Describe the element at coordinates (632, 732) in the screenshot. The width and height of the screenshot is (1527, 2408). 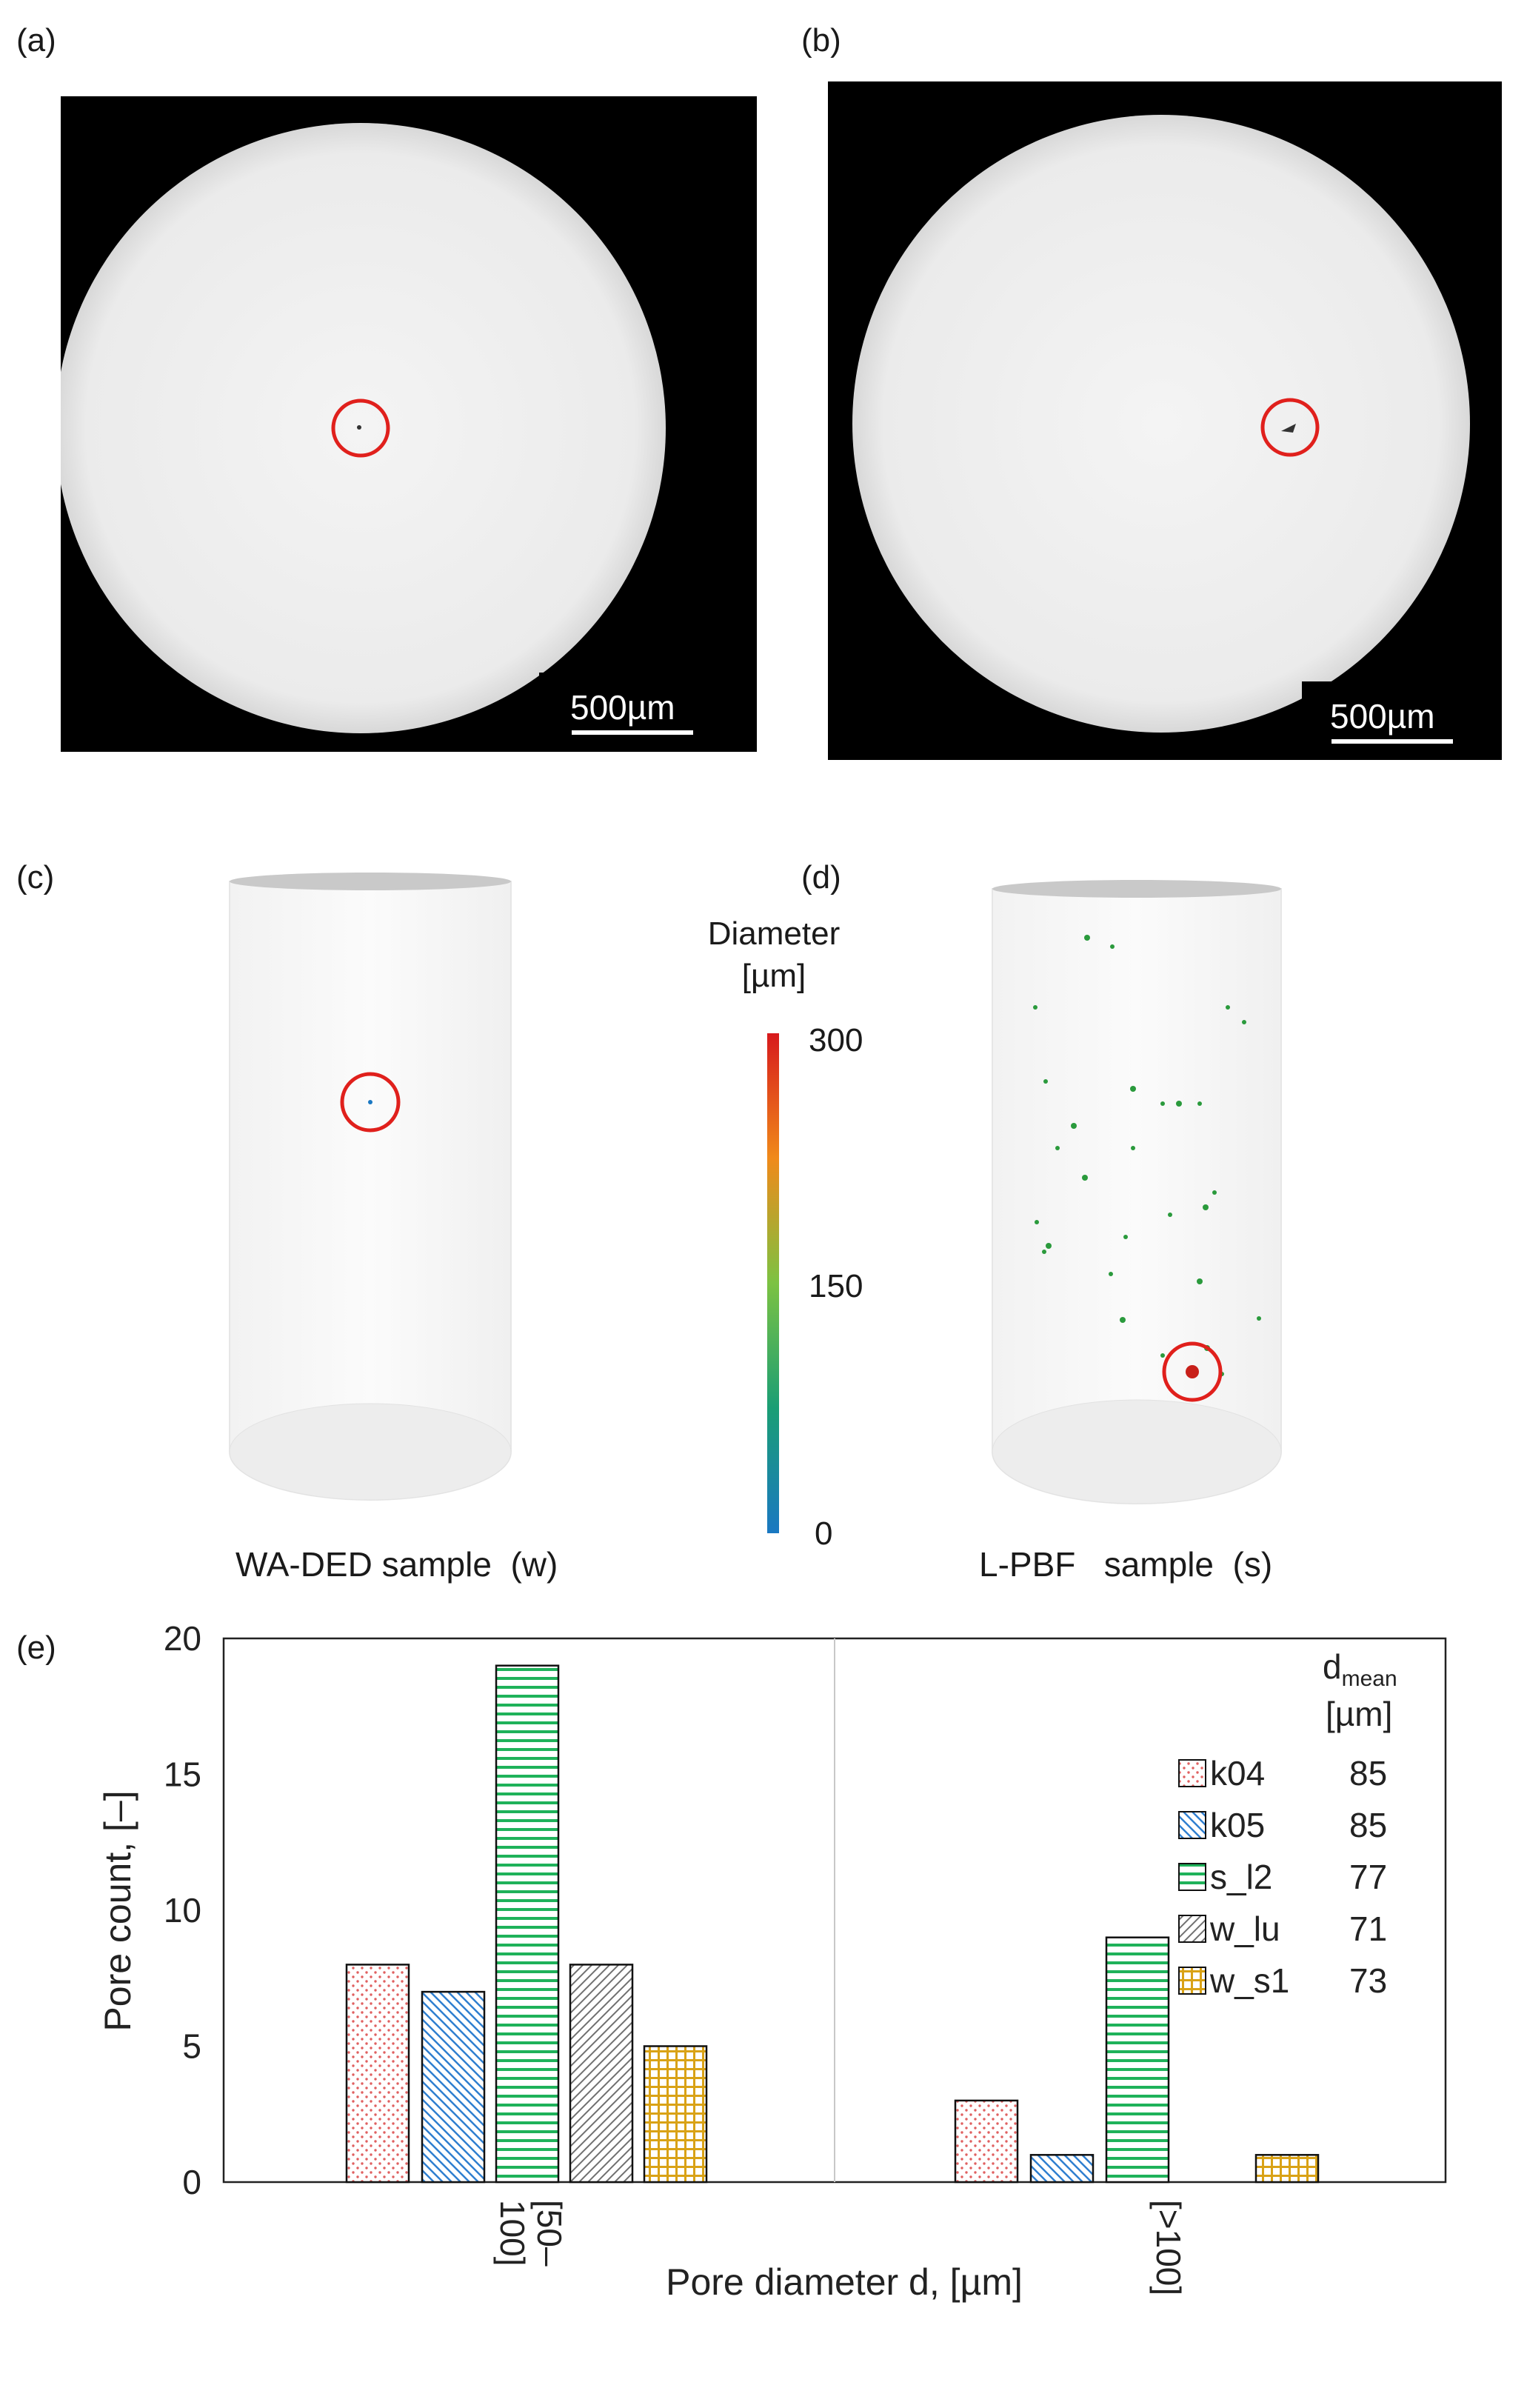
I see `scale-bar-line-a` at that location.